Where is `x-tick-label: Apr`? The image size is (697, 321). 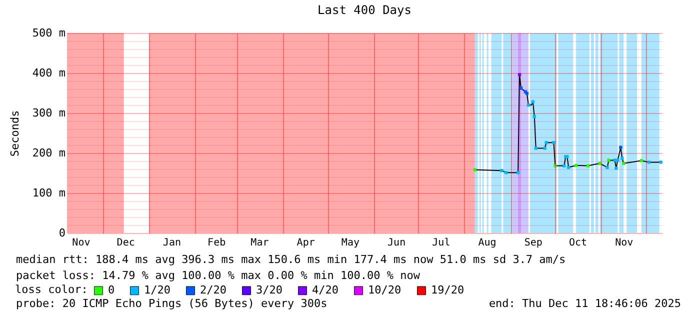 x-tick-label: Apr is located at coordinates (305, 243).